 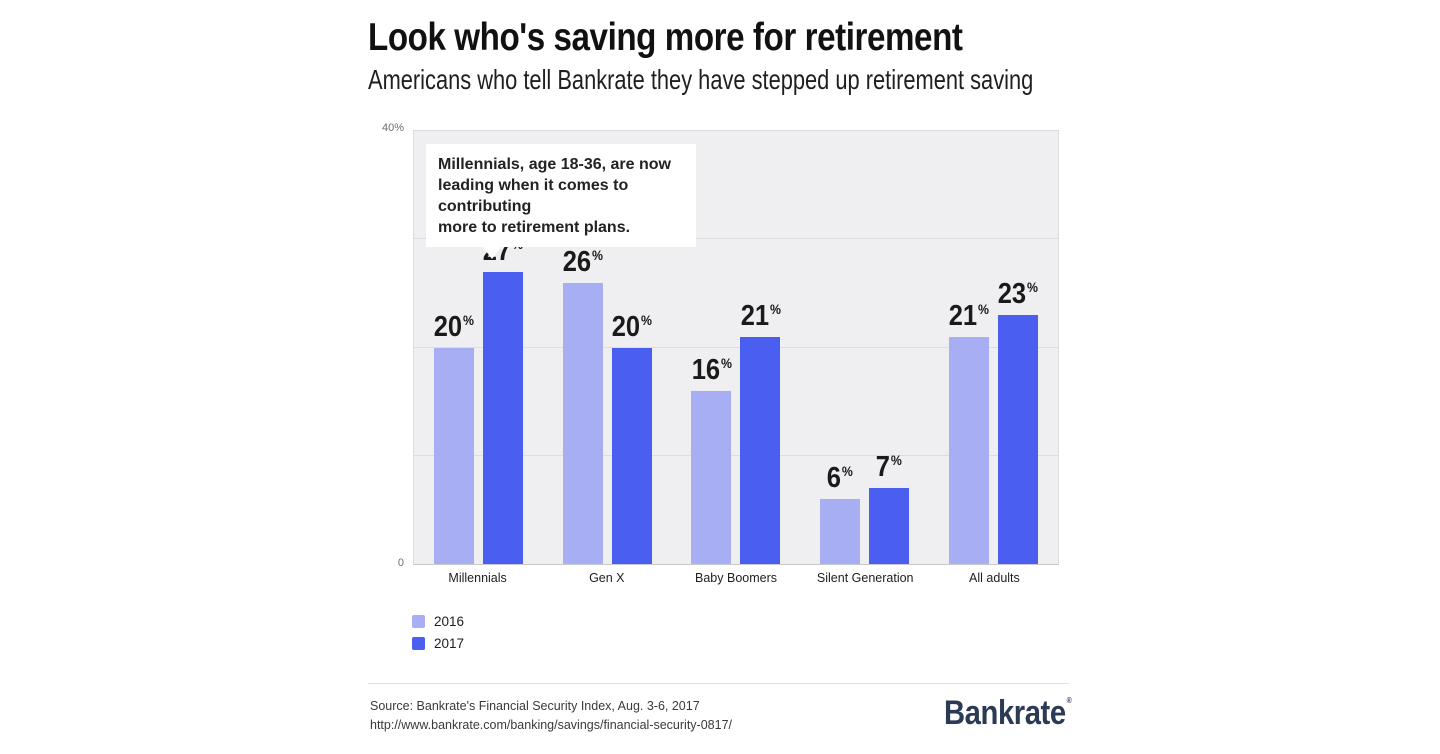 What do you see at coordinates (438, 632) in the screenshot?
I see `legend: 2016 2017` at bounding box center [438, 632].